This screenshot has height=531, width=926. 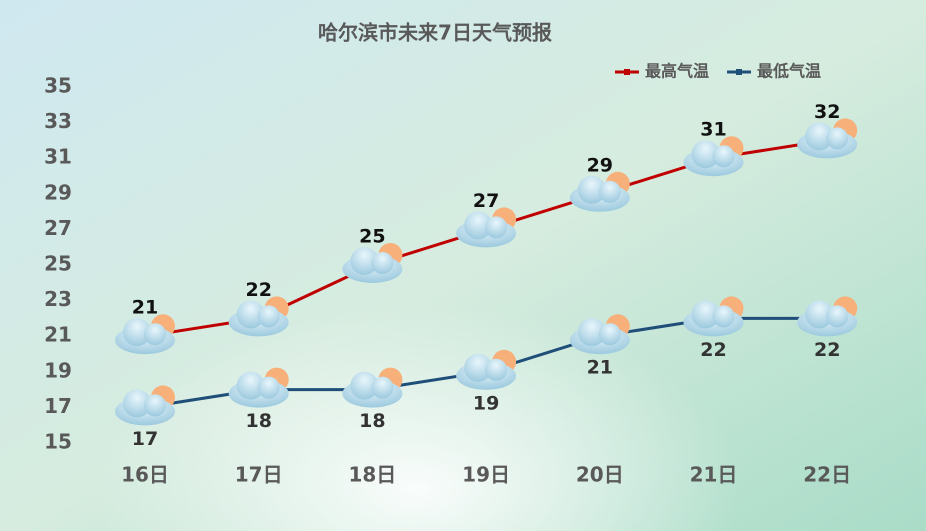 I want to click on x-tick-label: 17日, so click(x=259, y=475).